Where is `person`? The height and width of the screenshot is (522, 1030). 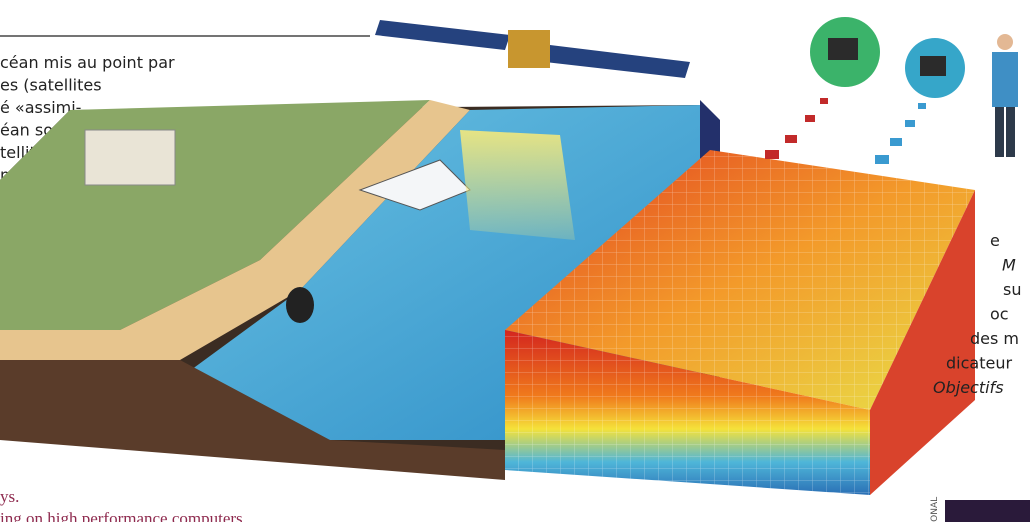 person is located at coordinates (1005, 95).